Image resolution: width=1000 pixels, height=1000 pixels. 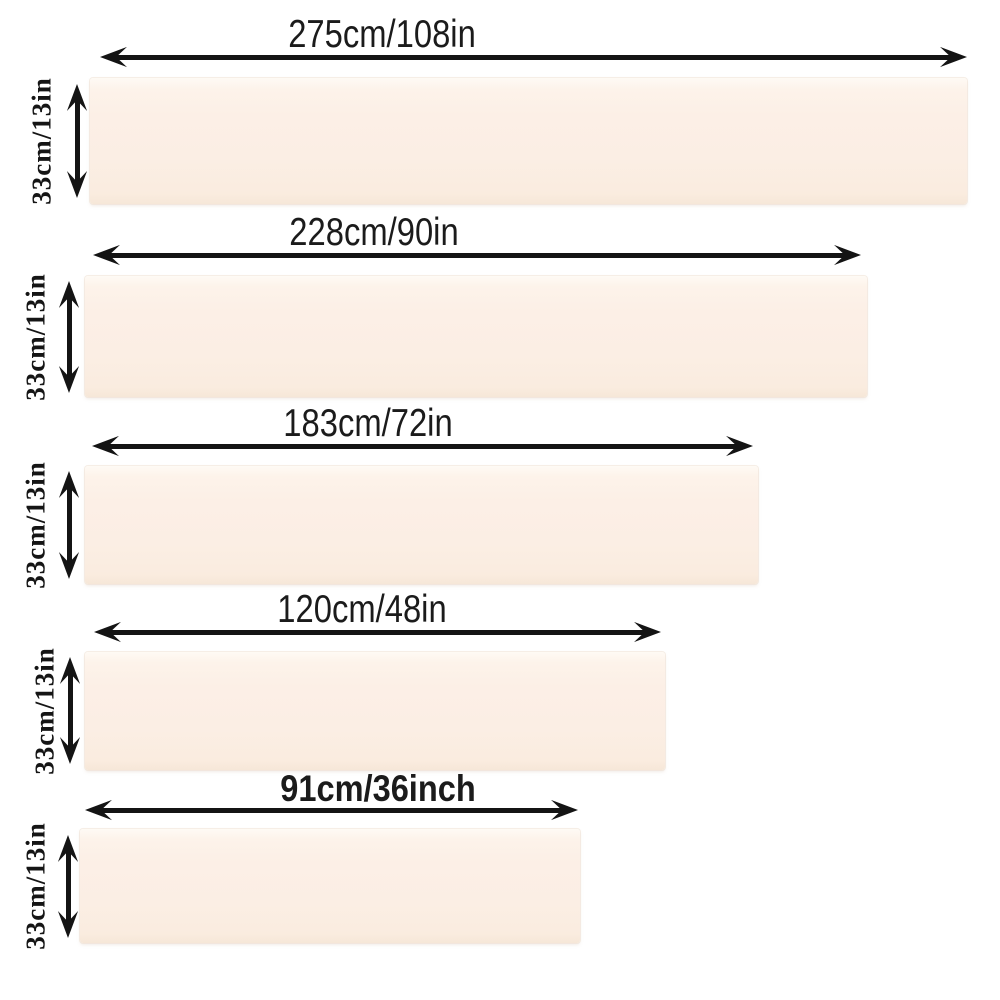 I want to click on width-label: 120cm/48in, so click(x=362, y=609).